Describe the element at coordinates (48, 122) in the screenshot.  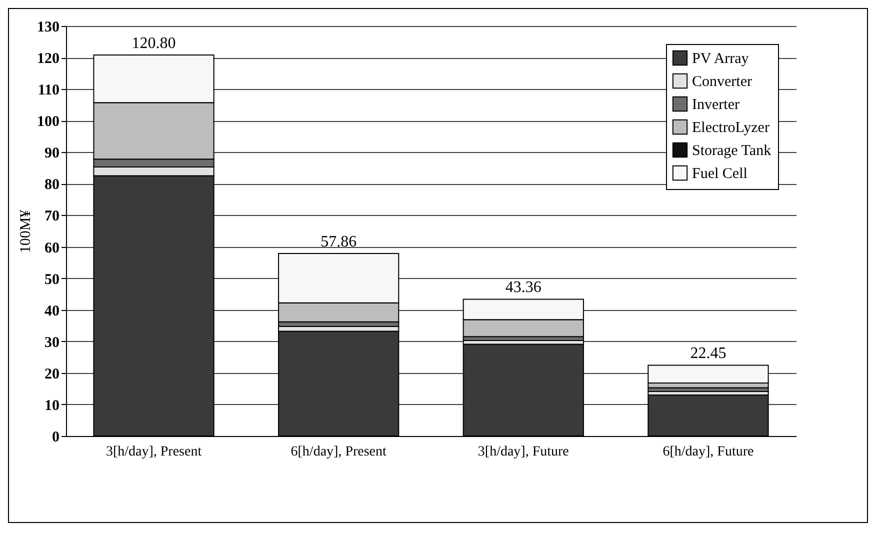
I see `y-tick-label: 100` at that location.